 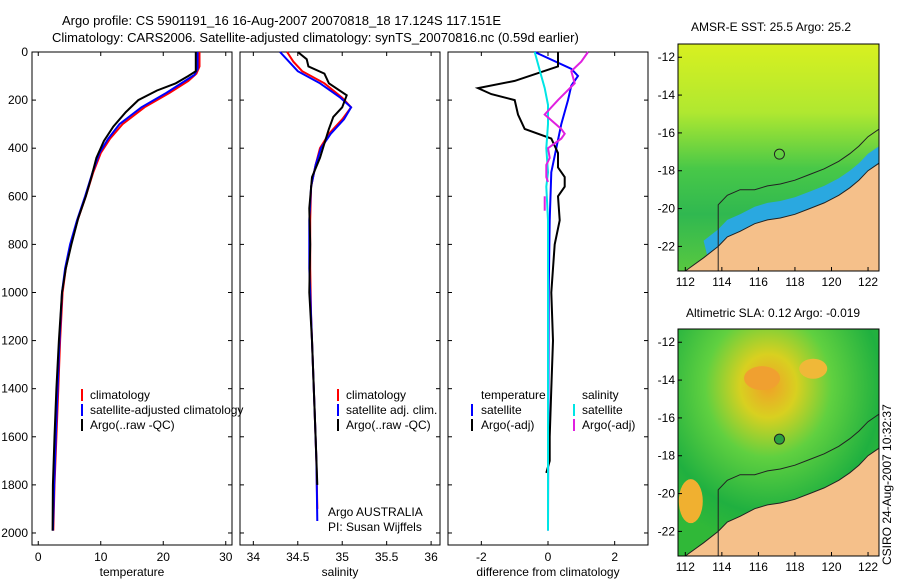 What do you see at coordinates (375, 512) in the screenshot?
I see `data-source-label: Argo AUSTRALIA` at bounding box center [375, 512].